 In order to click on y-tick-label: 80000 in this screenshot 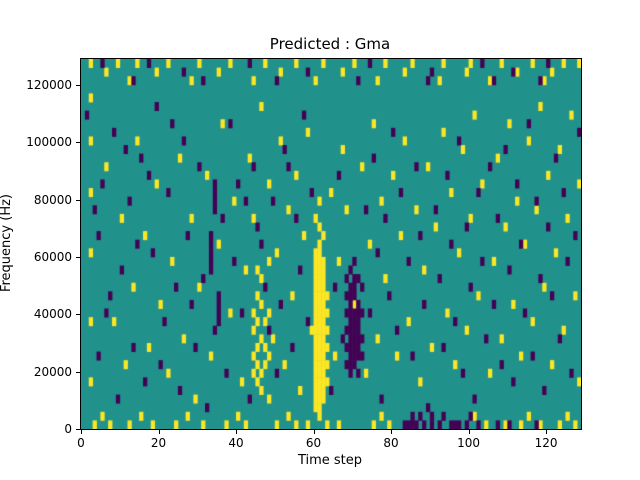, I will do `click(52, 199)`.